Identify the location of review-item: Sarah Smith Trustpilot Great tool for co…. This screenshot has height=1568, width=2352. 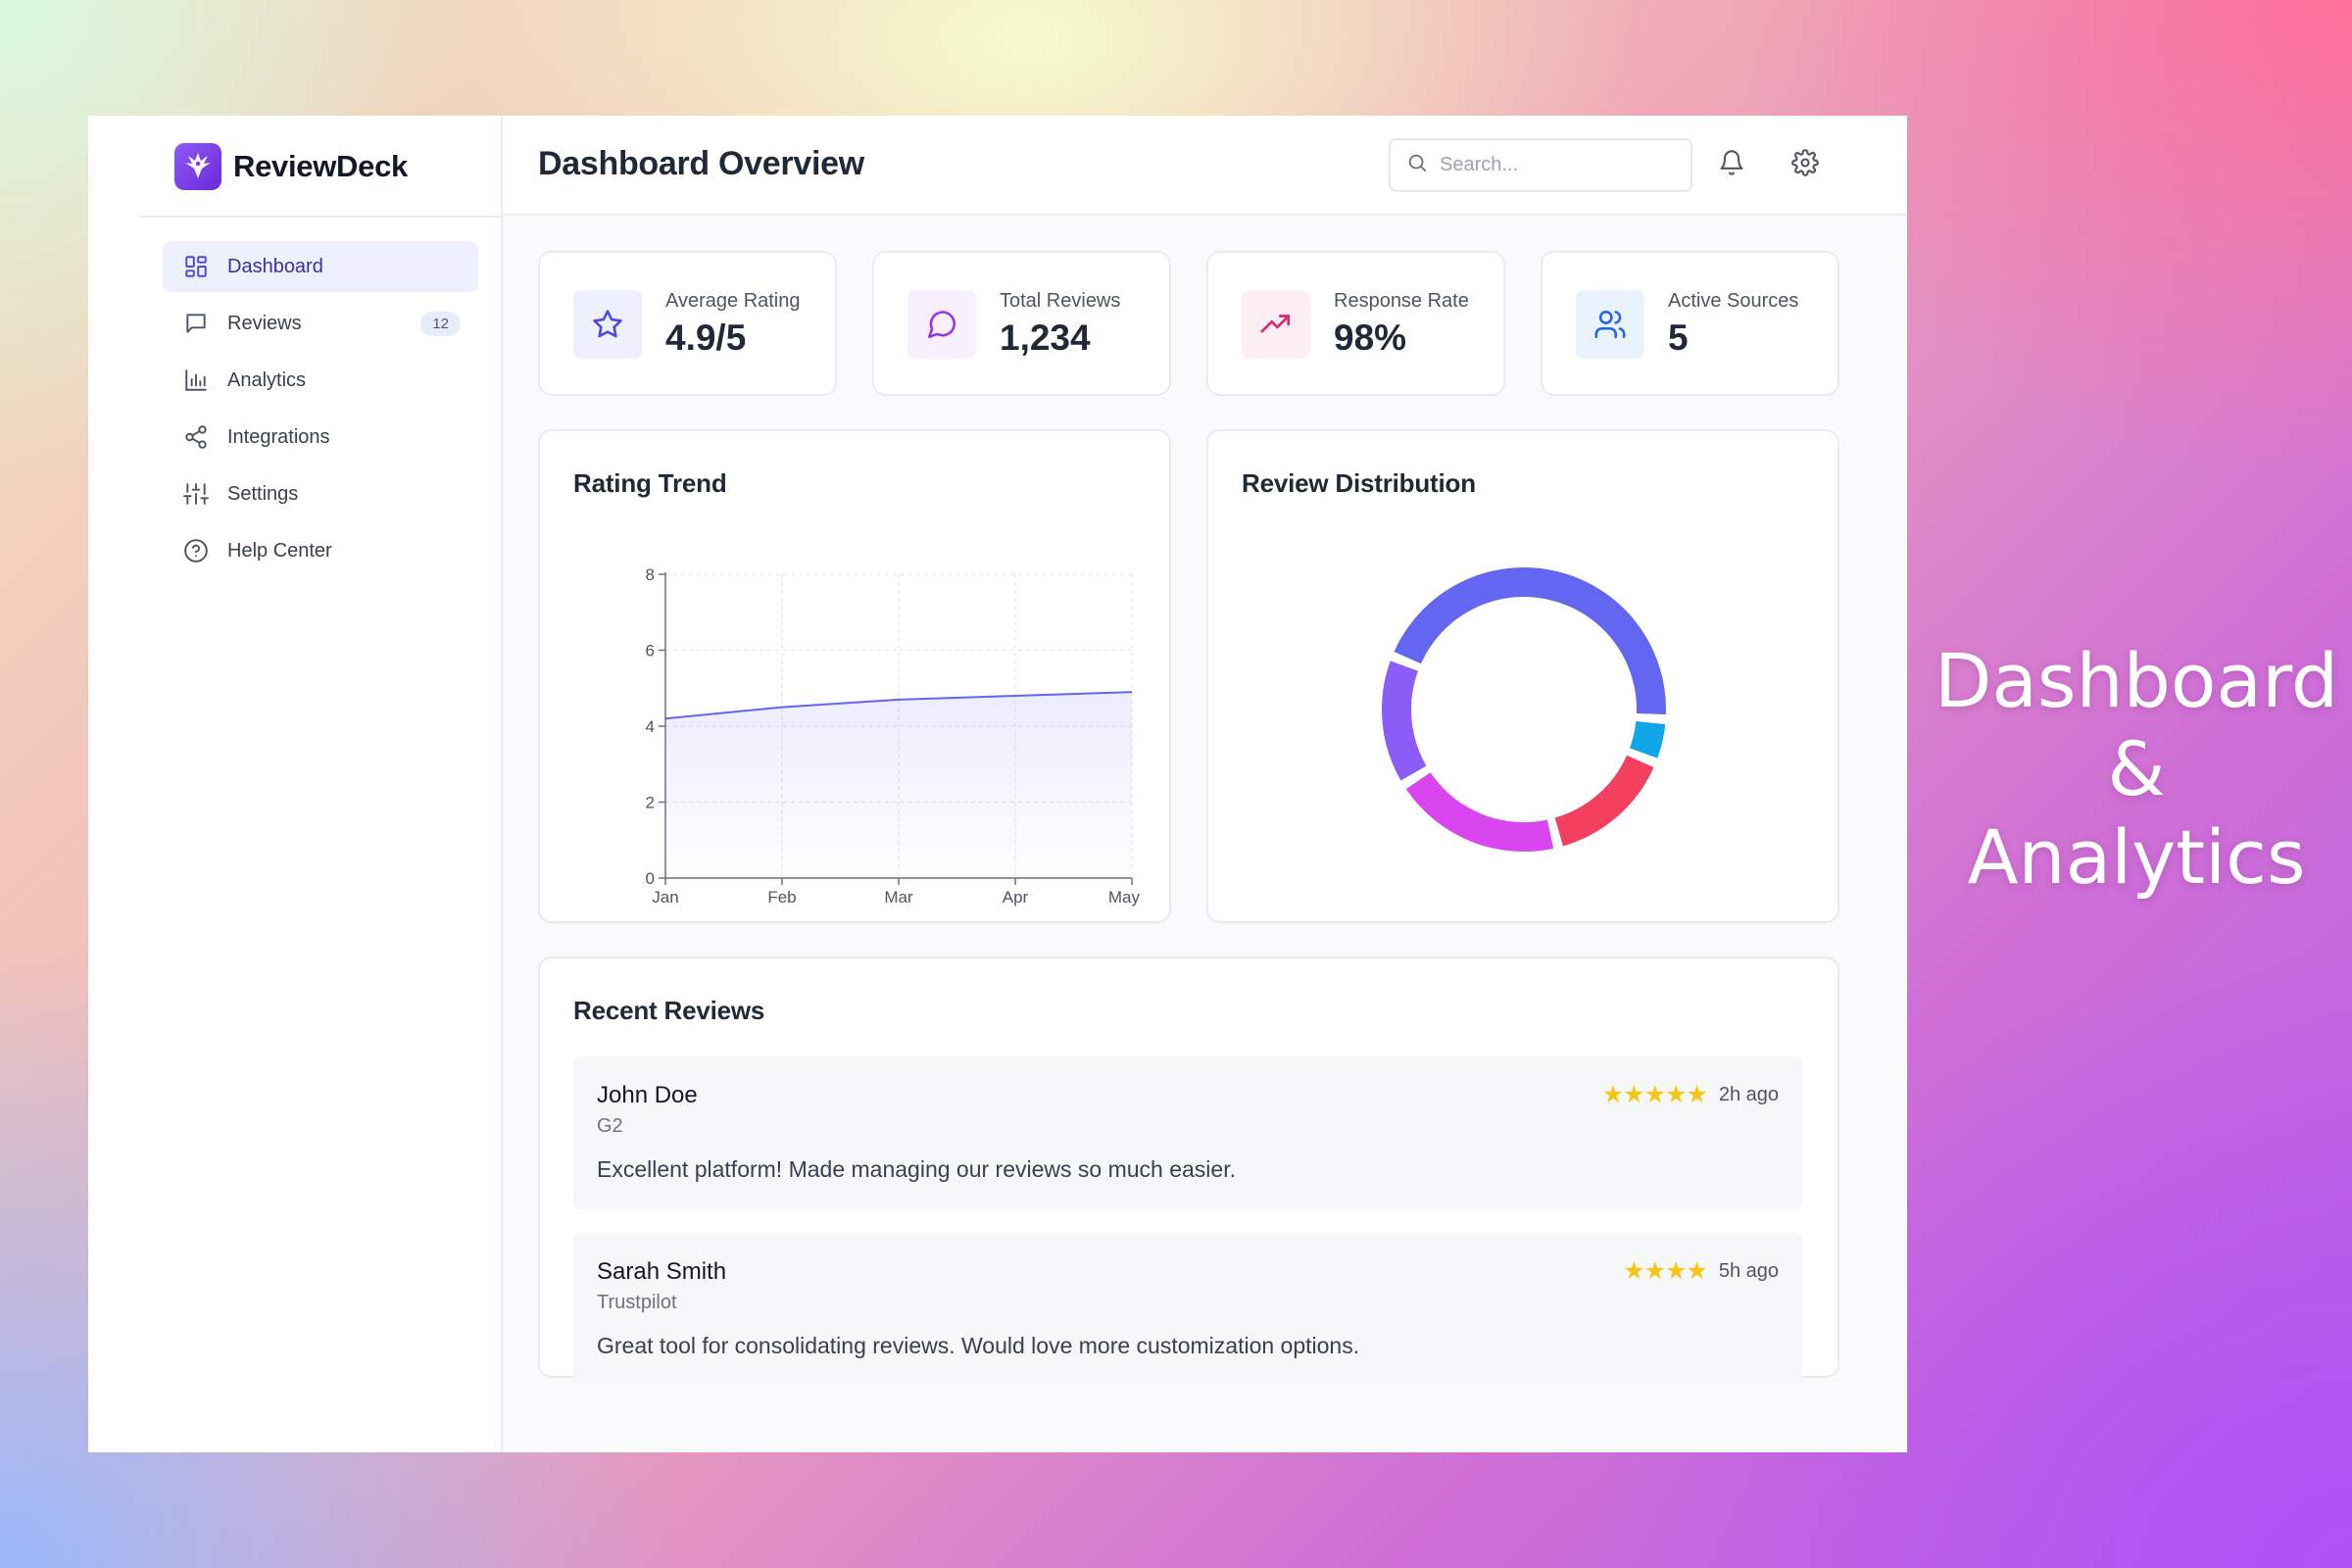
(1187, 1309).